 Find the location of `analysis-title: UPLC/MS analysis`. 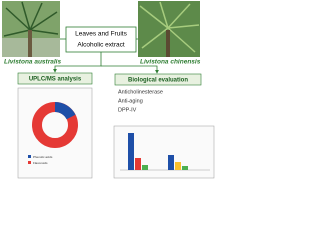

analysis-title: UPLC/MS analysis is located at coordinates (55, 80).